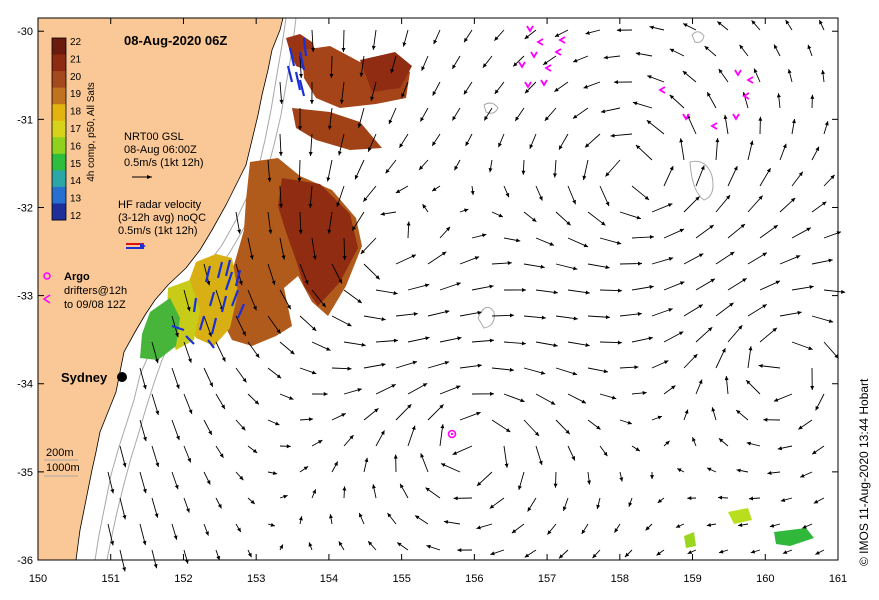 The width and height of the screenshot is (879, 600). What do you see at coordinates (76, 129) in the screenshot?
I see `colorbar-tick-label: 17` at bounding box center [76, 129].